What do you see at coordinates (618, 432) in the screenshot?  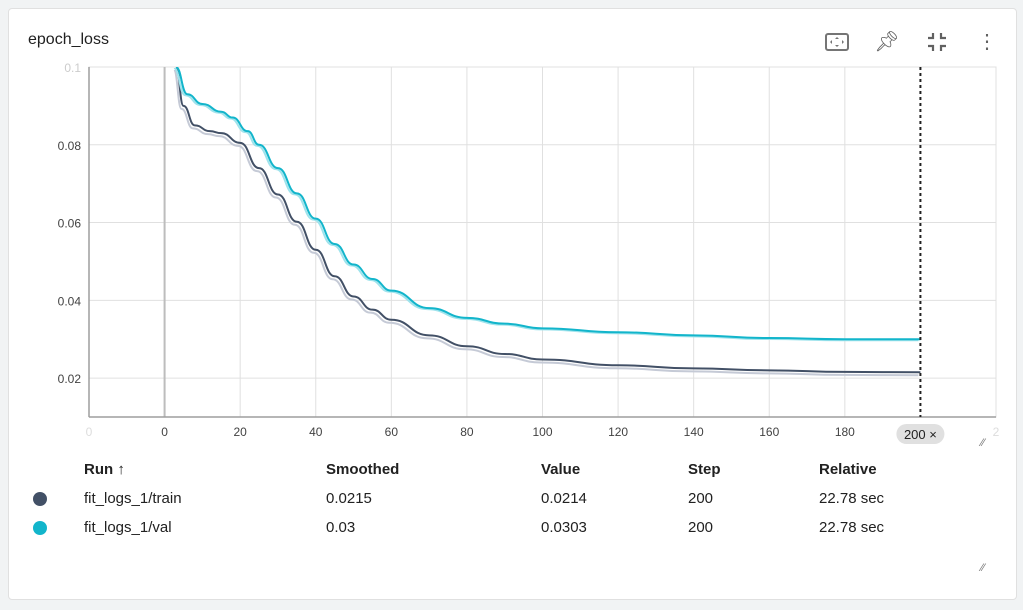 I see `x-tick-label: 120` at bounding box center [618, 432].